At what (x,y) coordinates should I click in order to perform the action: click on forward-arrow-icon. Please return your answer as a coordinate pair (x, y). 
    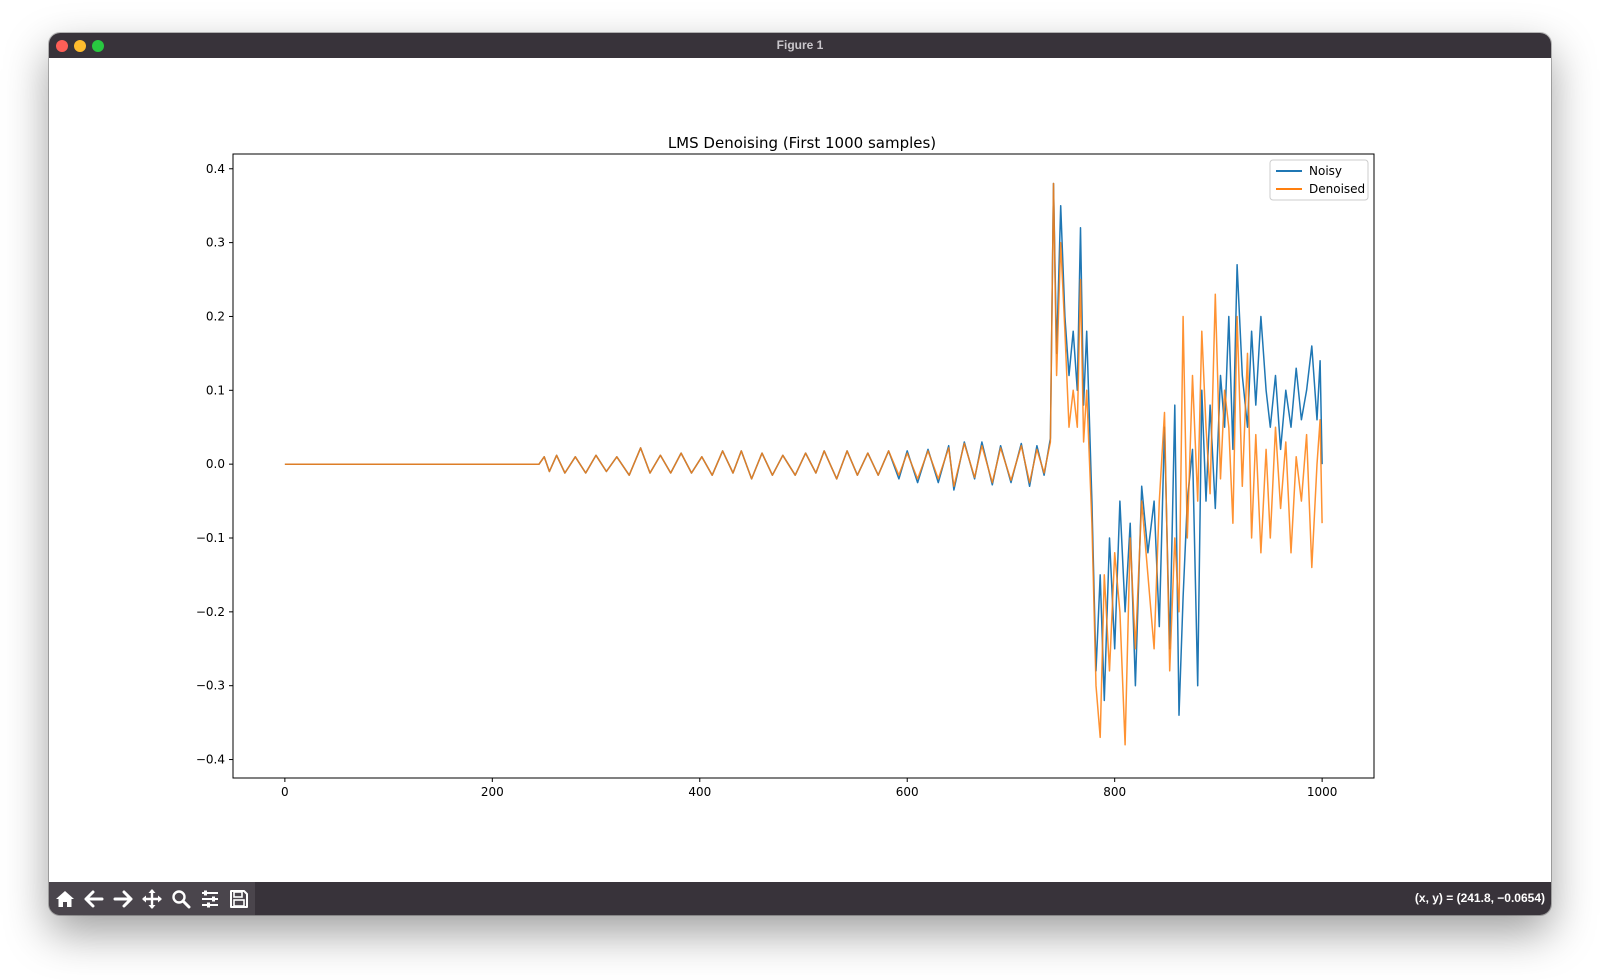
    Looking at the image, I should click on (122, 898).